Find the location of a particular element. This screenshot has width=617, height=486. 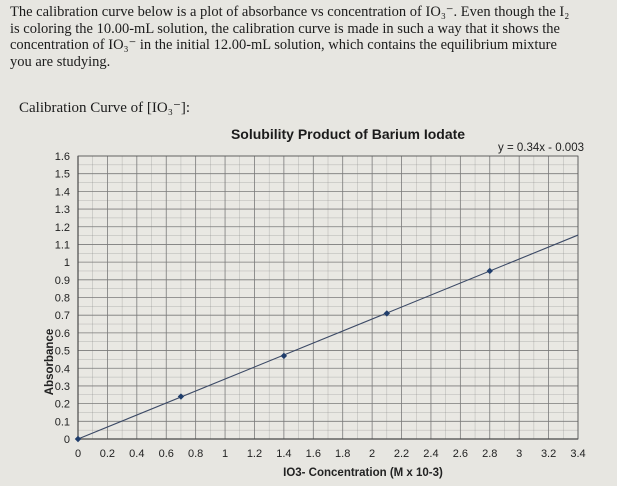

x-tick-label: 0.6 is located at coordinates (166, 454).